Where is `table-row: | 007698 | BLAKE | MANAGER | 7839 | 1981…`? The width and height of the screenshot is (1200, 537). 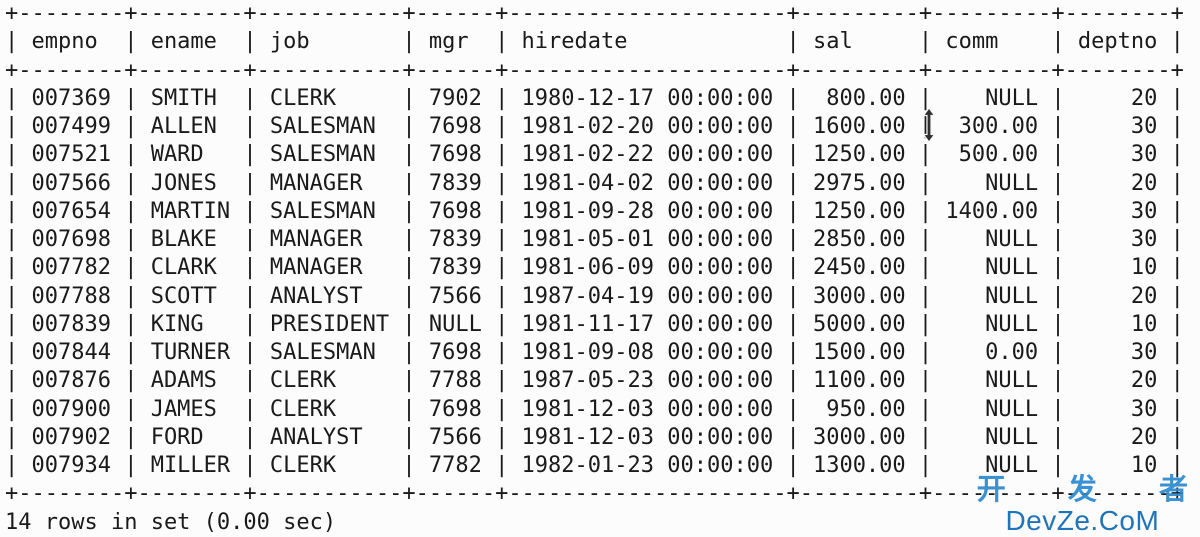 table-row: | 007698 | BLAKE | MANAGER | 7839 | 1981… is located at coordinates (594, 239).